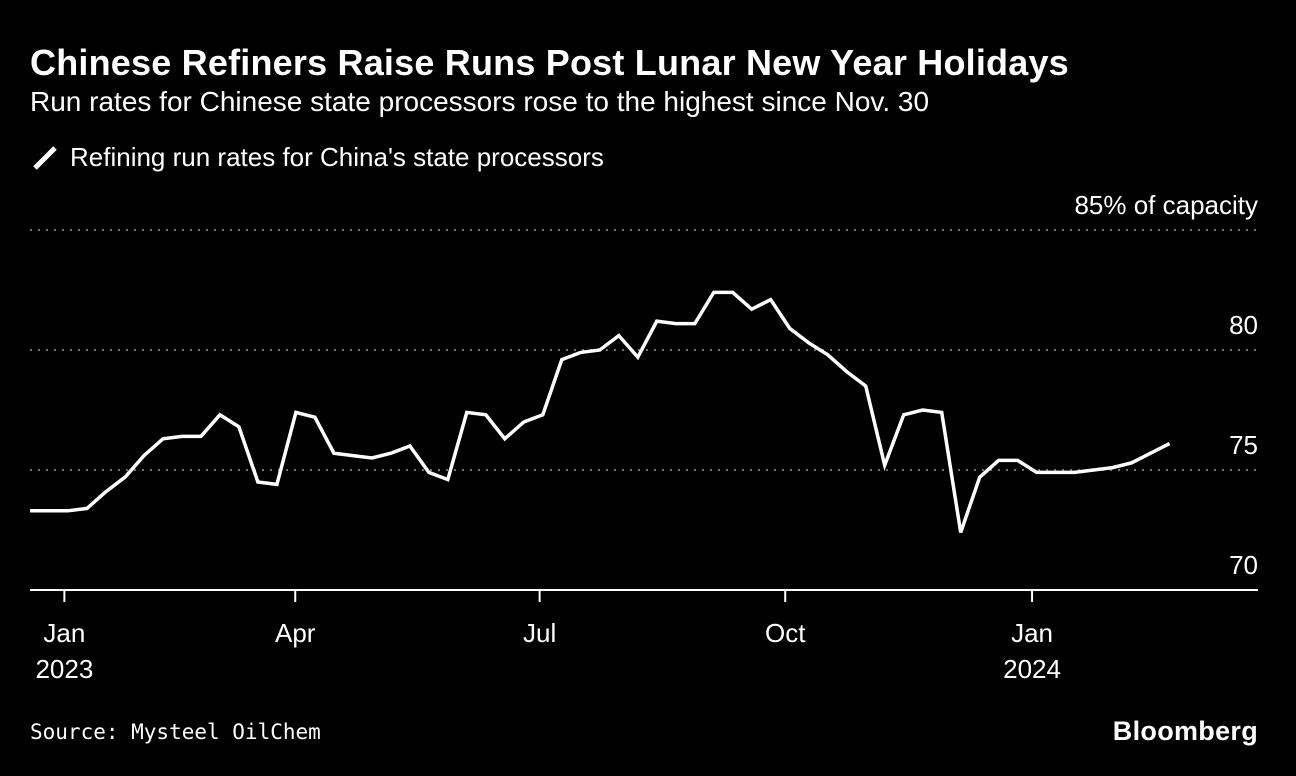 Image resolution: width=1296 pixels, height=776 pixels. What do you see at coordinates (295, 633) in the screenshot?
I see `x-tick-label-Apr: Apr` at bounding box center [295, 633].